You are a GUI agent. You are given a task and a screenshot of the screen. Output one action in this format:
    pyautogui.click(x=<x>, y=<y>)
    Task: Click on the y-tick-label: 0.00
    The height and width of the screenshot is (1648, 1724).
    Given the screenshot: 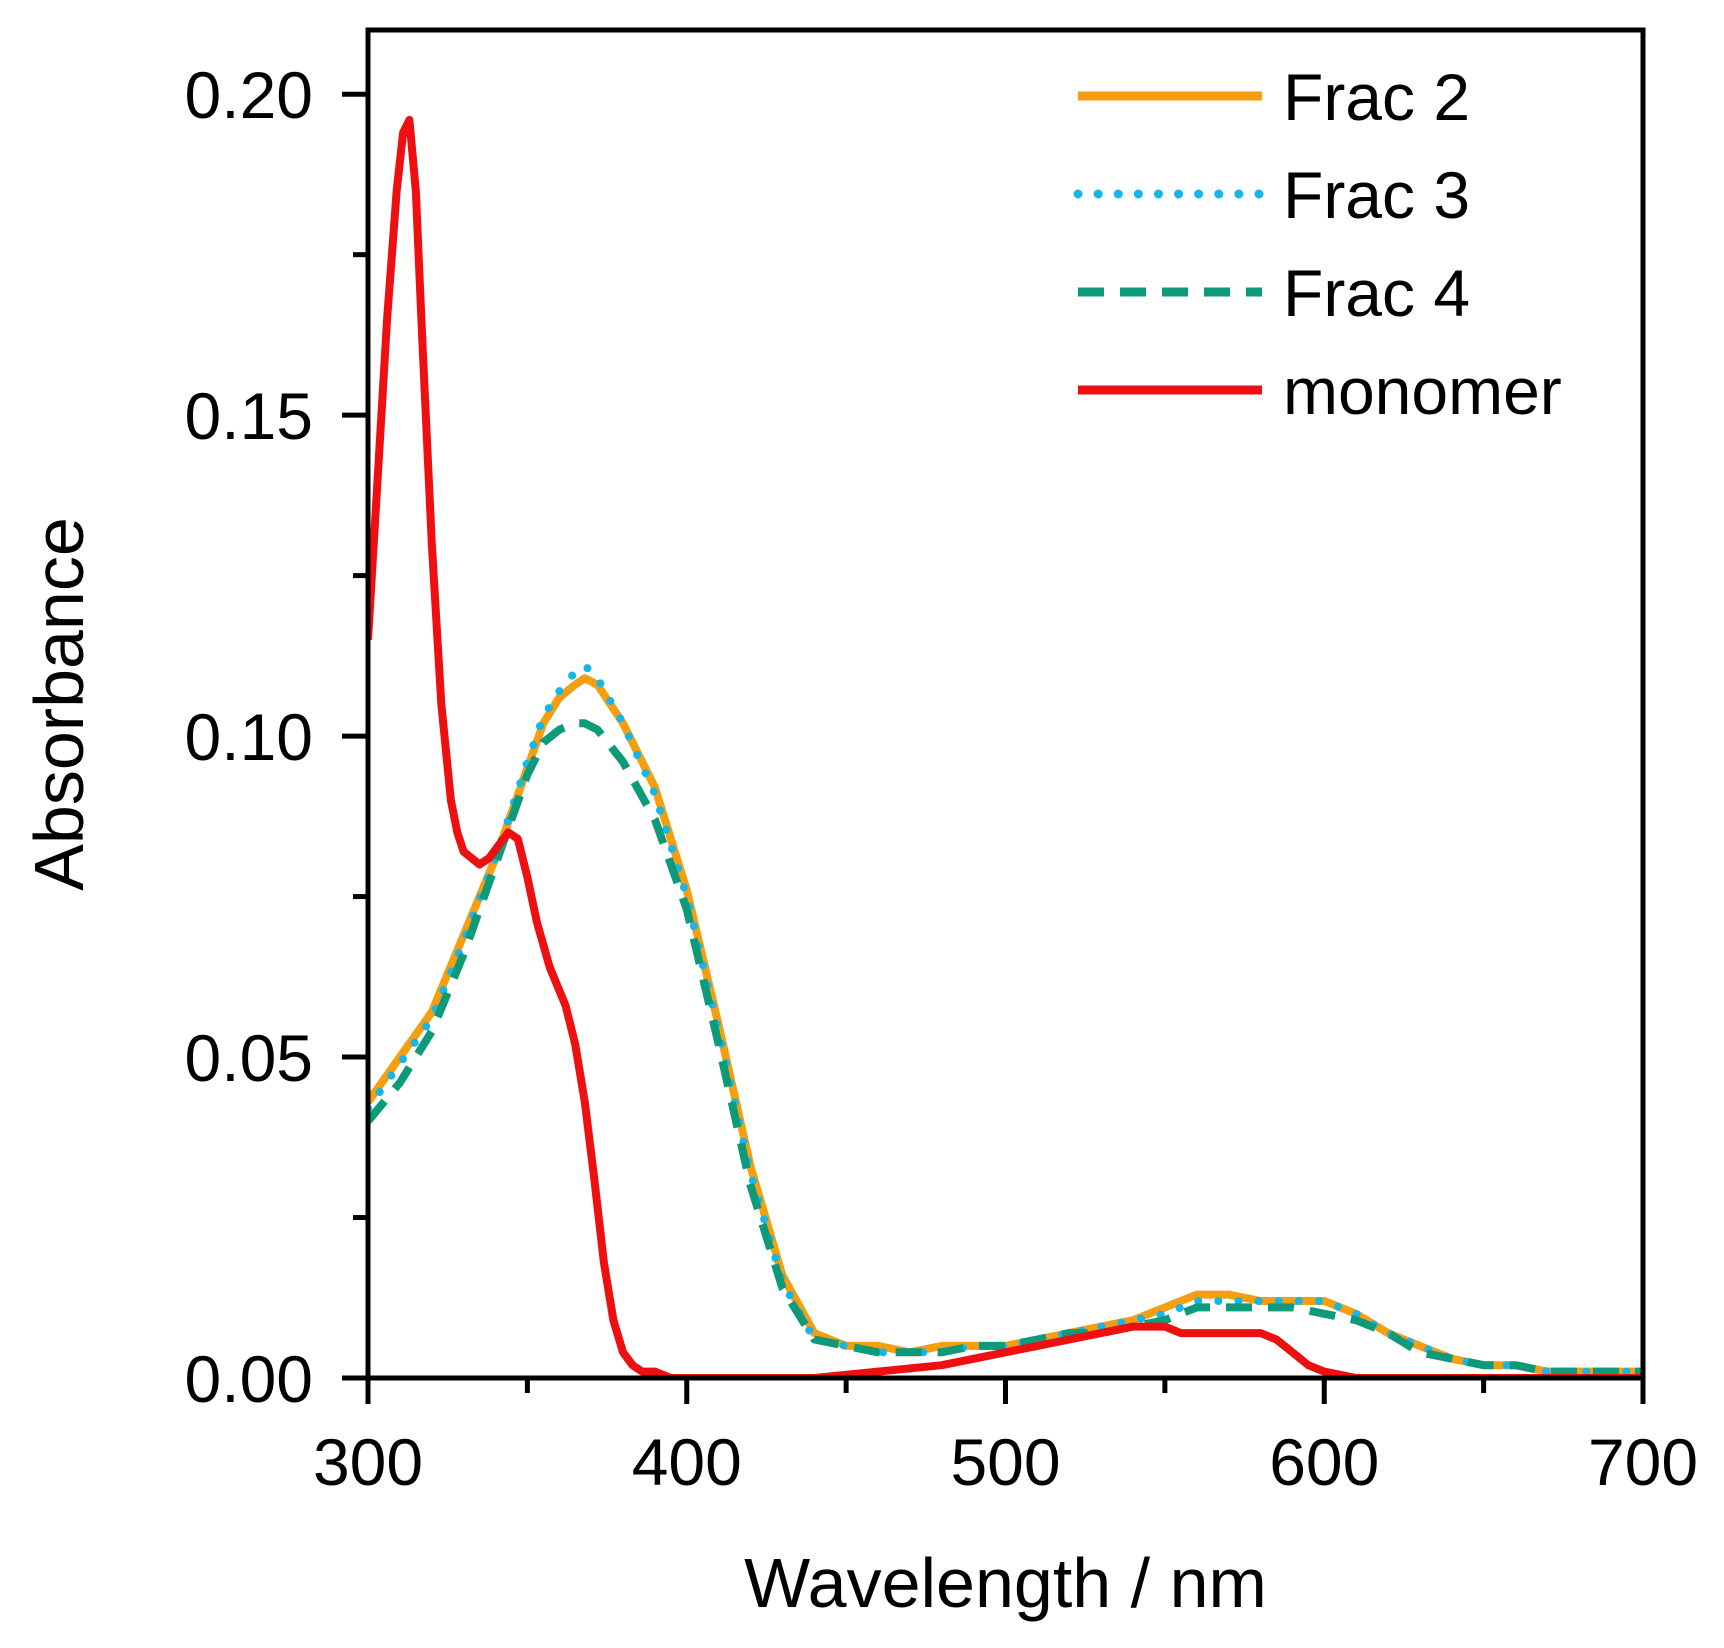 What is the action you would take?
    pyautogui.click(x=249, y=1379)
    